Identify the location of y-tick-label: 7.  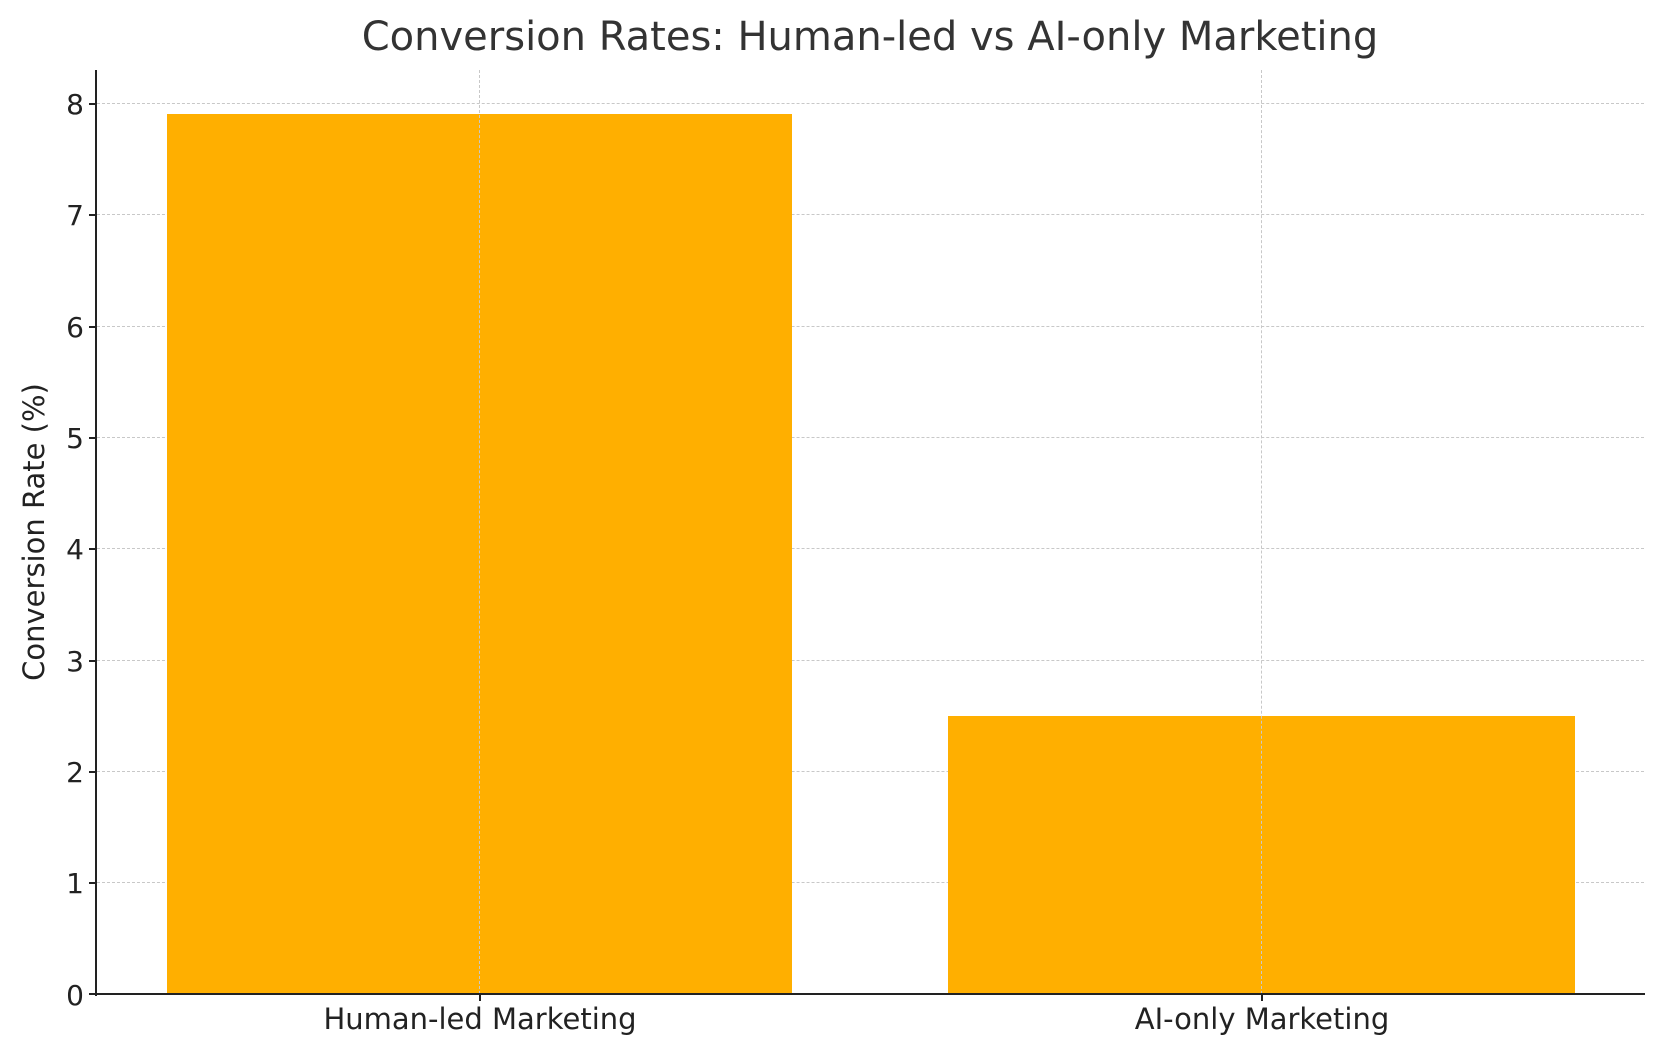
(75, 215).